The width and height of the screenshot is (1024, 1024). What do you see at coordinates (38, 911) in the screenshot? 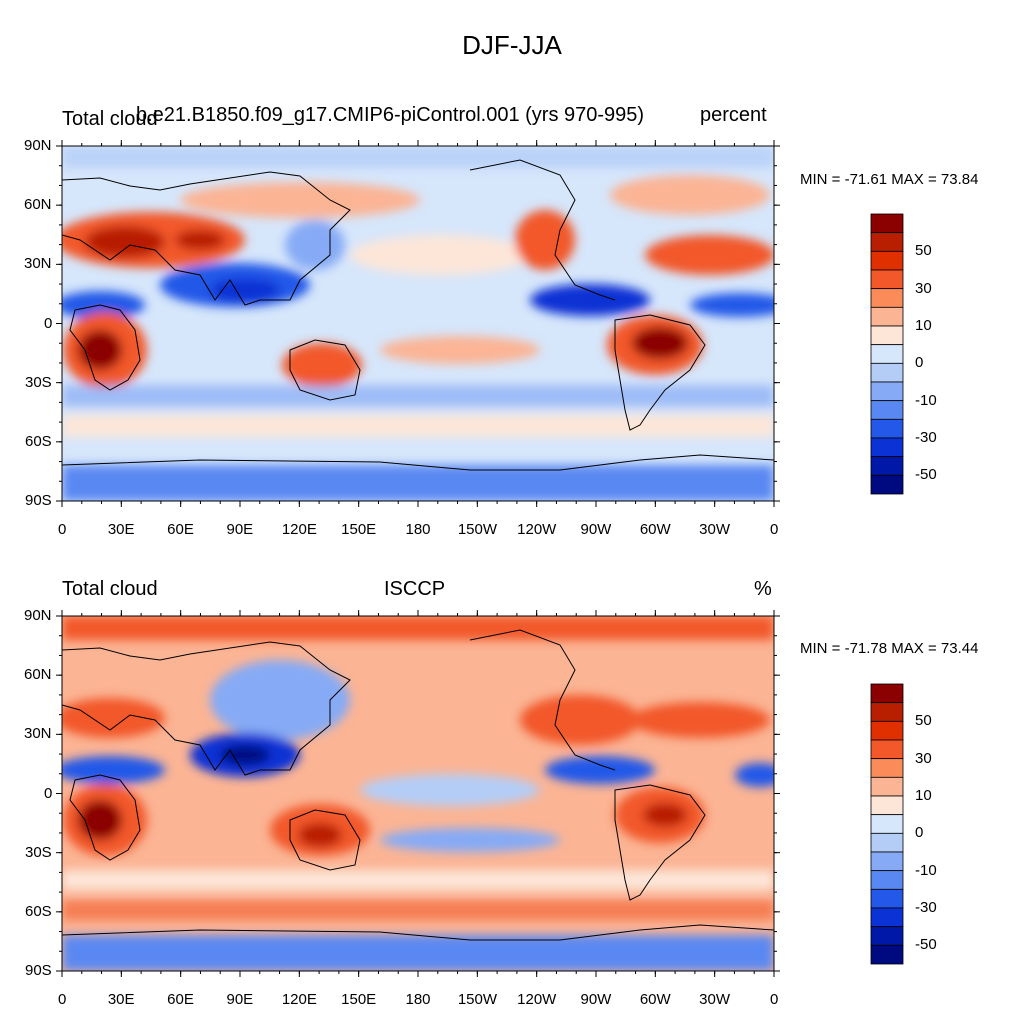
I see `panel2-y-tick-label: 60S` at bounding box center [38, 911].